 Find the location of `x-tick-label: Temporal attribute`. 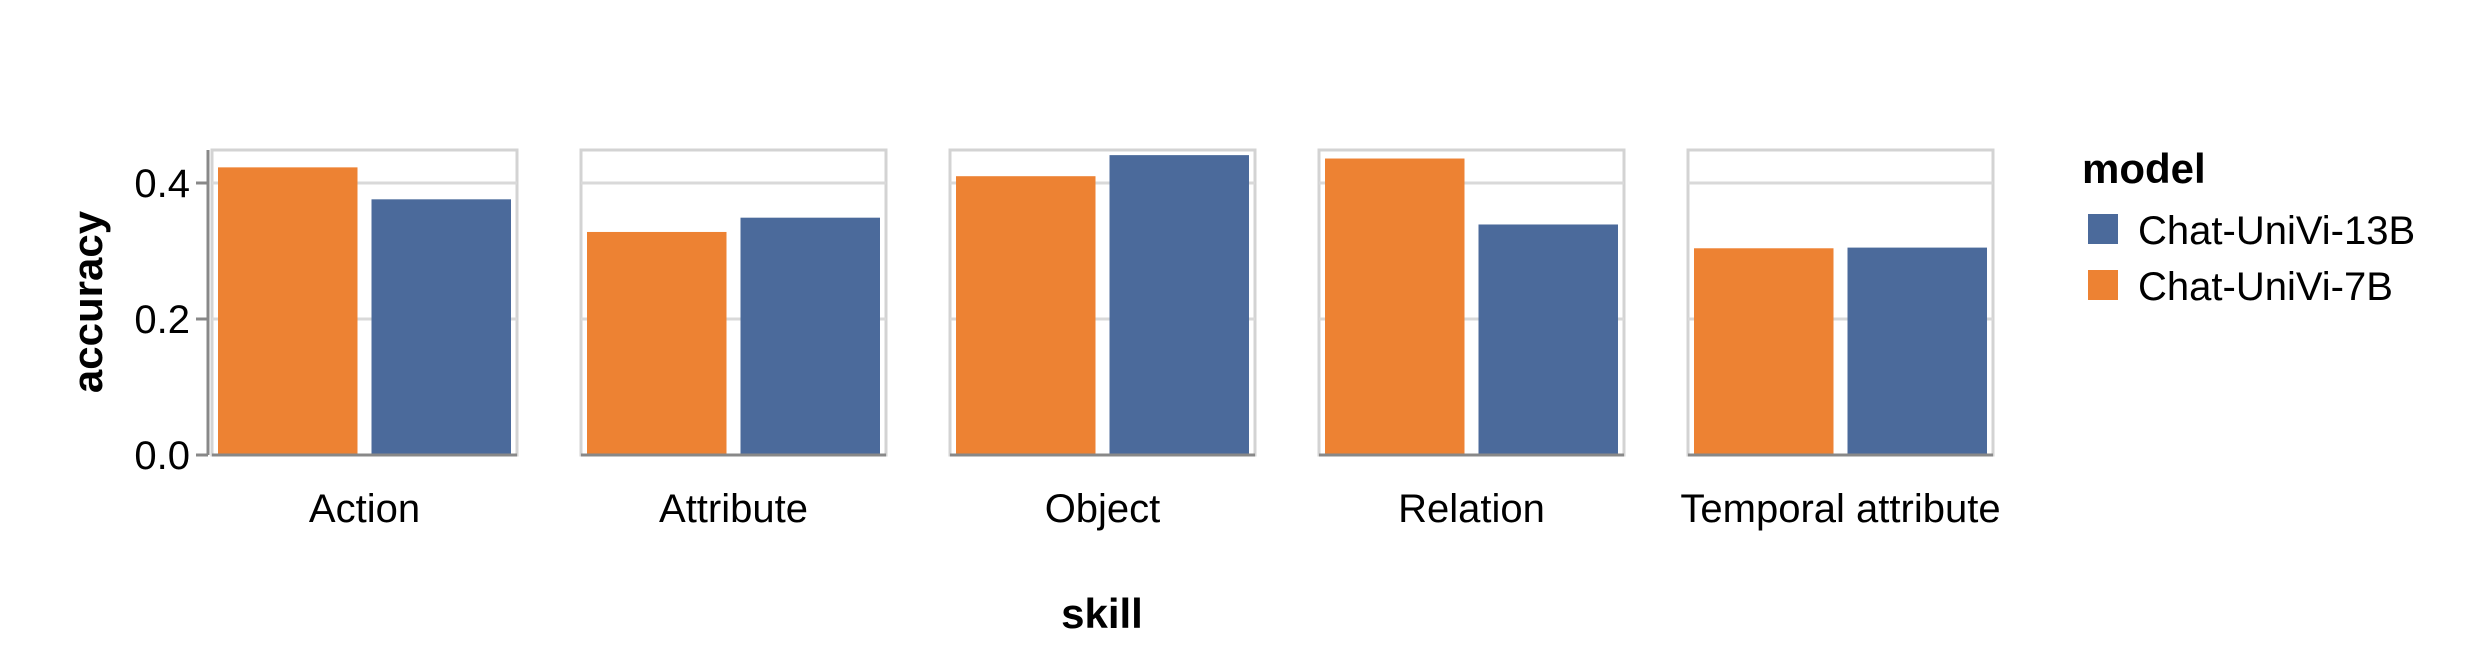

x-tick-label: Temporal attribute is located at coordinates (1840, 509).